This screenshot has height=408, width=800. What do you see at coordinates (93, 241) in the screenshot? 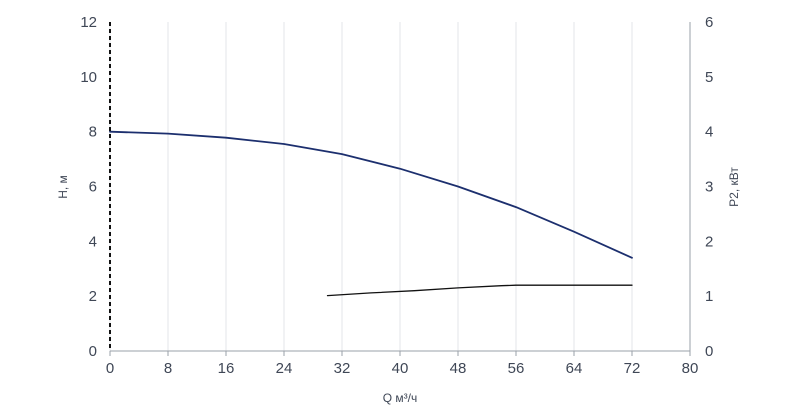
I see `y-tick-label: 4` at bounding box center [93, 241].